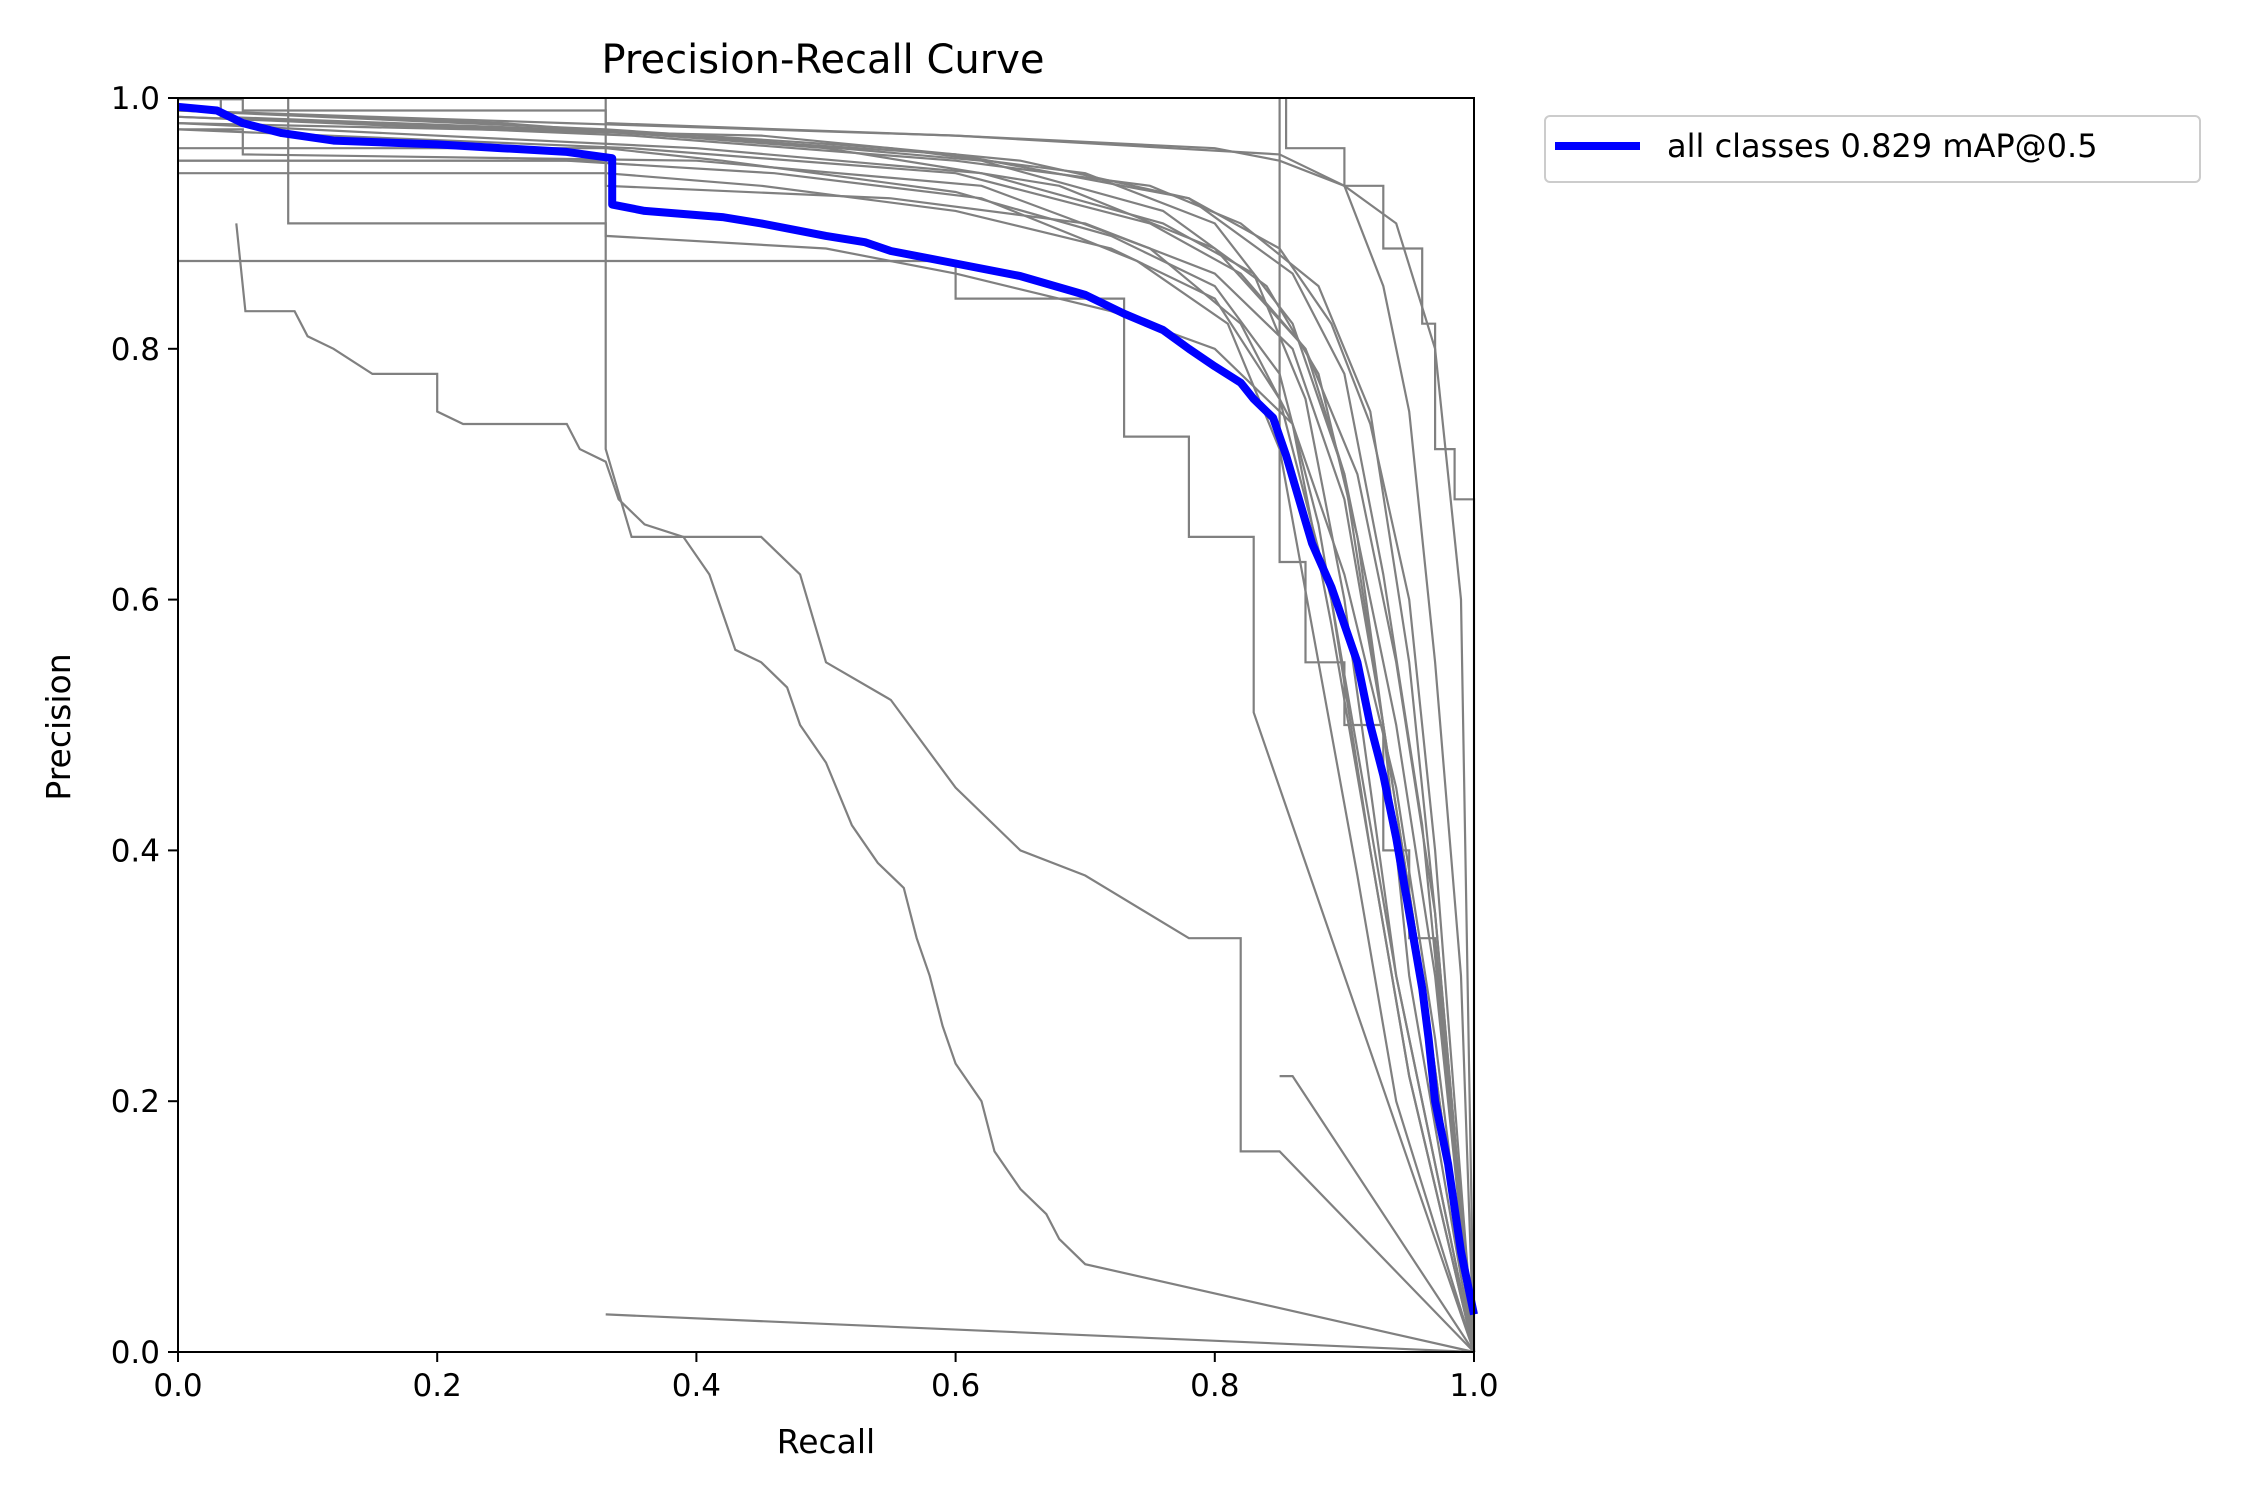 Image resolution: width=2250 pixels, height=1500 pixels. Describe the element at coordinates (1473, 1386) in the screenshot. I see `x-tick-label: 1.0` at that location.